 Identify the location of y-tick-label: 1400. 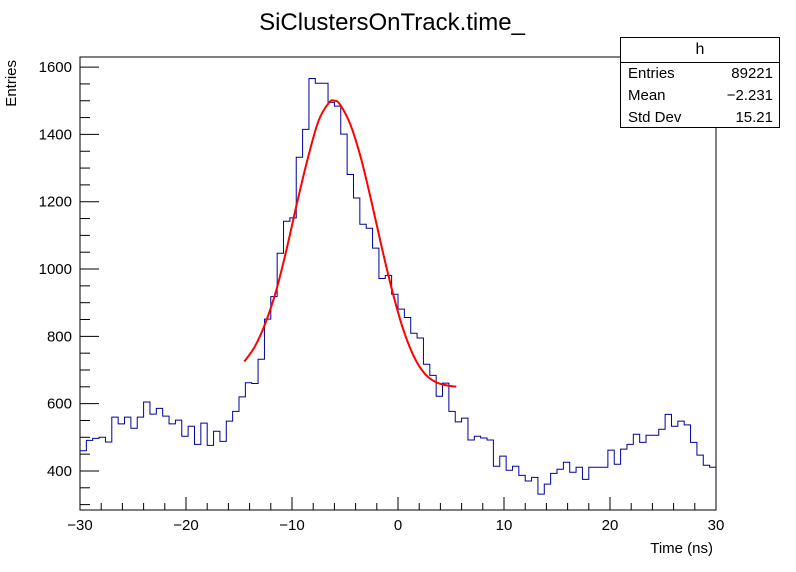
(55, 134).